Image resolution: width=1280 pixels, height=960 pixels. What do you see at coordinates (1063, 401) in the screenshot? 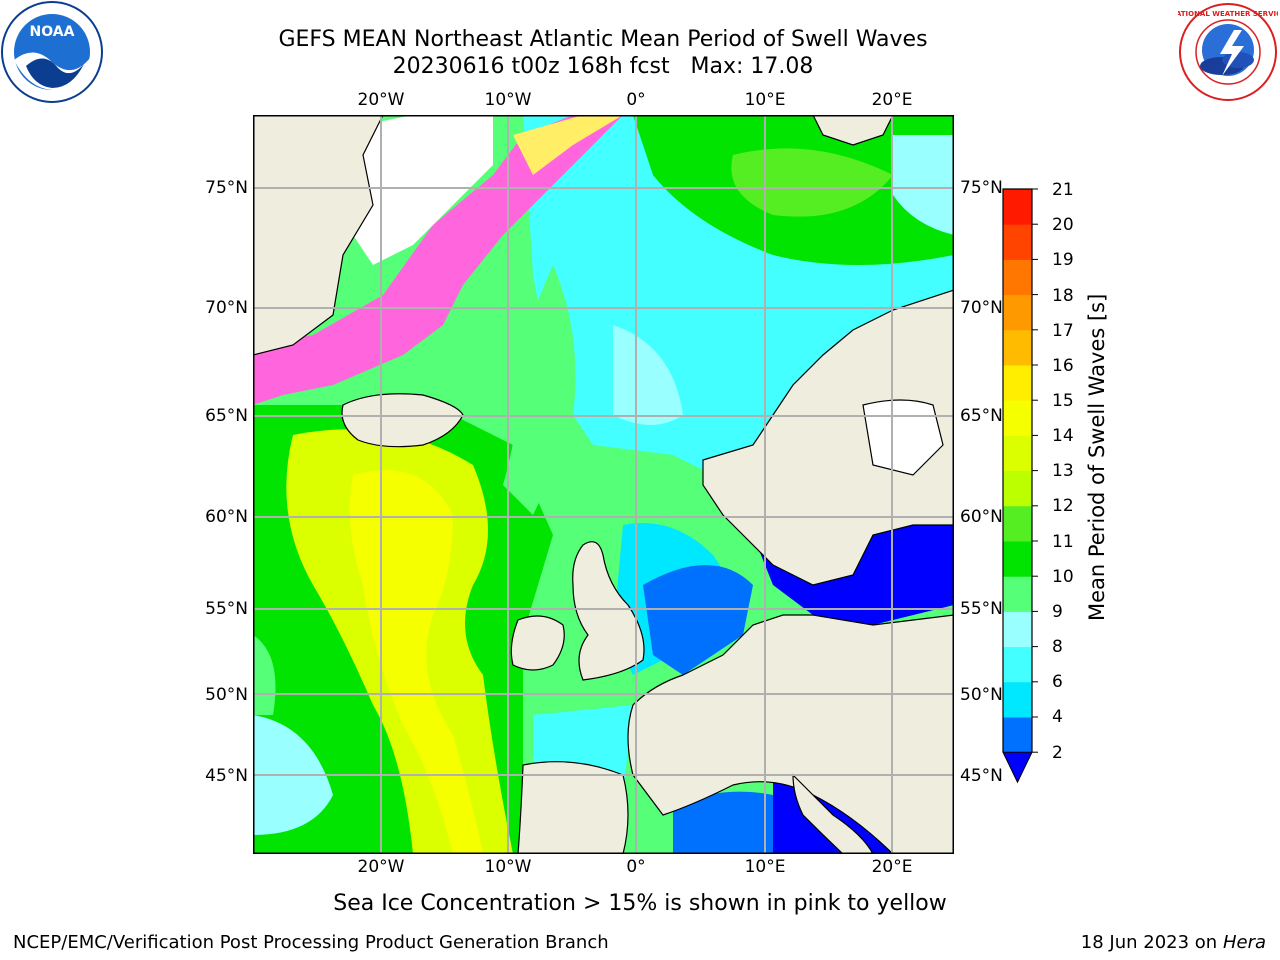
I see `colorbar-tick-label: 15` at bounding box center [1063, 401].